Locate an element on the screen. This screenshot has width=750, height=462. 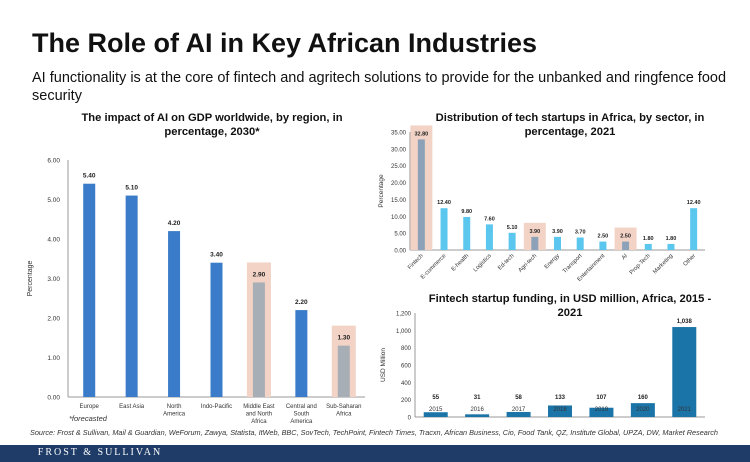
gdp-category-label: Central and is located at coordinates (301, 407).